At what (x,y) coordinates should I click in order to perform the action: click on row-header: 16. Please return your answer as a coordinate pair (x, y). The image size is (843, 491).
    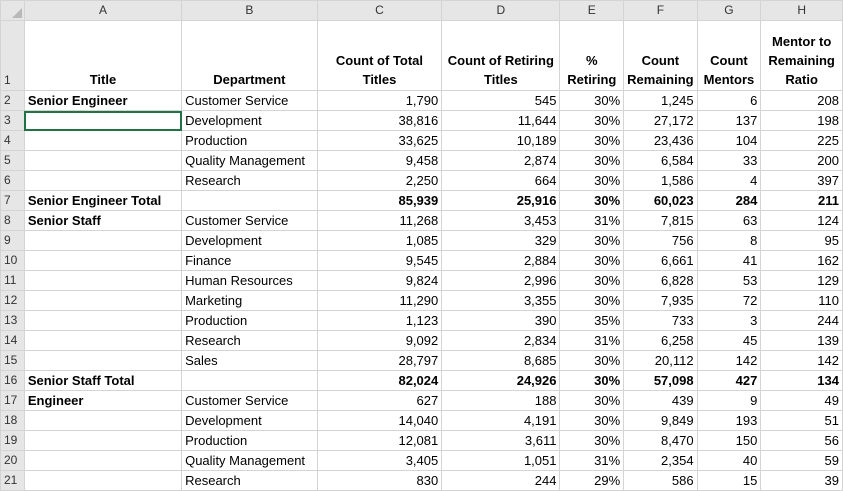
    Looking at the image, I should click on (12, 380).